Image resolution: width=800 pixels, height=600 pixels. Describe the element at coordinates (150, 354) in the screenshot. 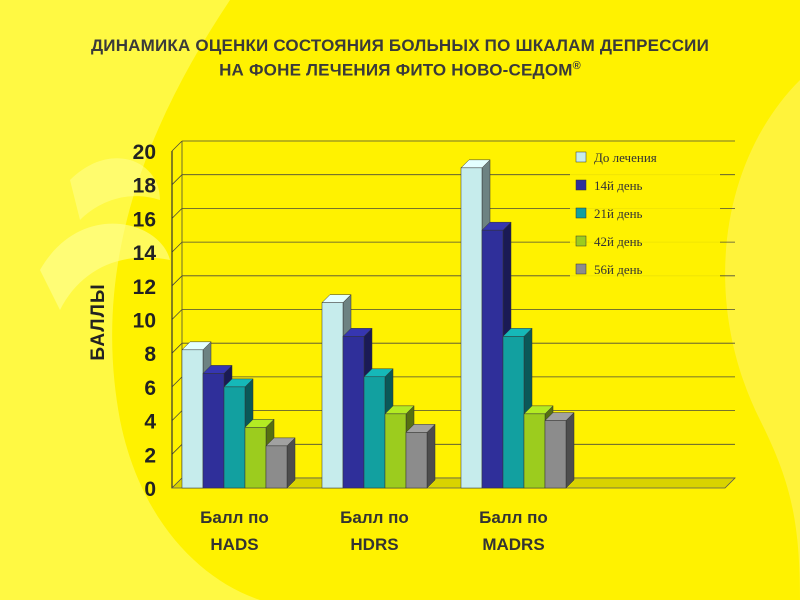

I see `y-tick-label: 8` at that location.